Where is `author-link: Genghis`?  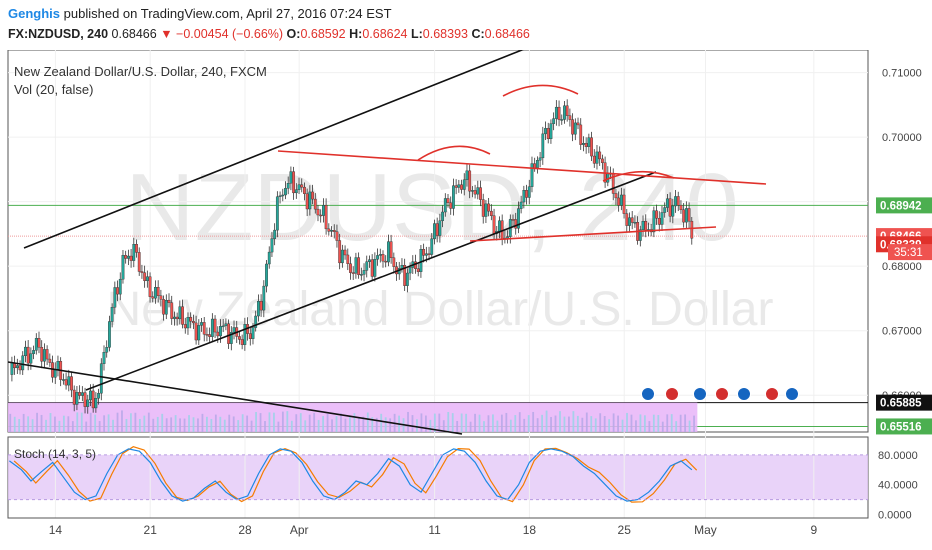 author-link: Genghis is located at coordinates (34, 13).